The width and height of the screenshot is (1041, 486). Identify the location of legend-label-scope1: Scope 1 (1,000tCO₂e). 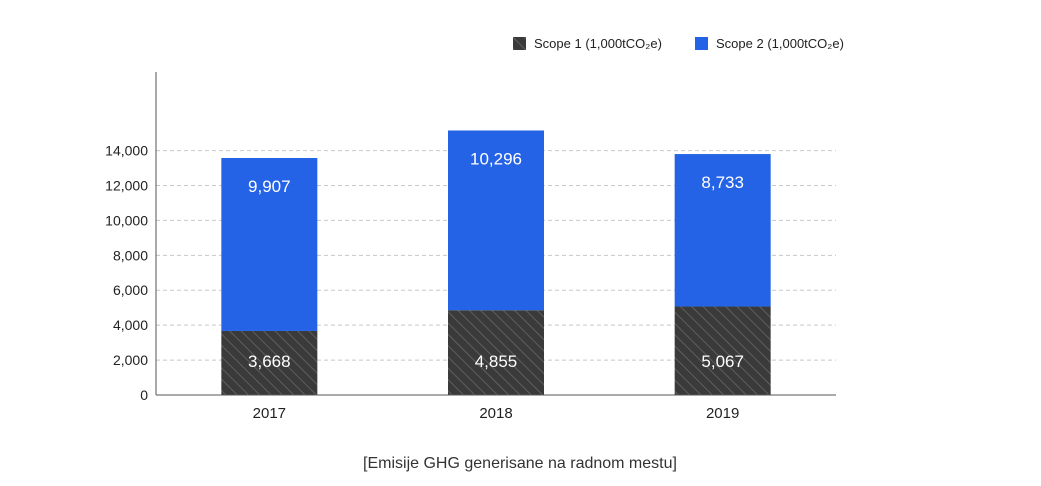
(598, 43).